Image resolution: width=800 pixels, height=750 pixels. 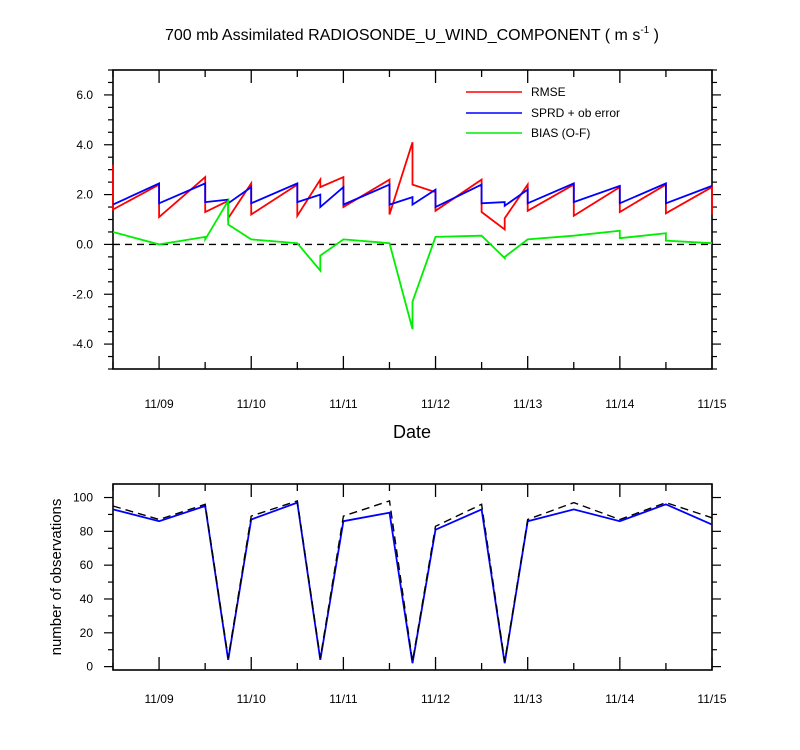 I want to click on x-axis-label: Date, so click(x=412, y=432).